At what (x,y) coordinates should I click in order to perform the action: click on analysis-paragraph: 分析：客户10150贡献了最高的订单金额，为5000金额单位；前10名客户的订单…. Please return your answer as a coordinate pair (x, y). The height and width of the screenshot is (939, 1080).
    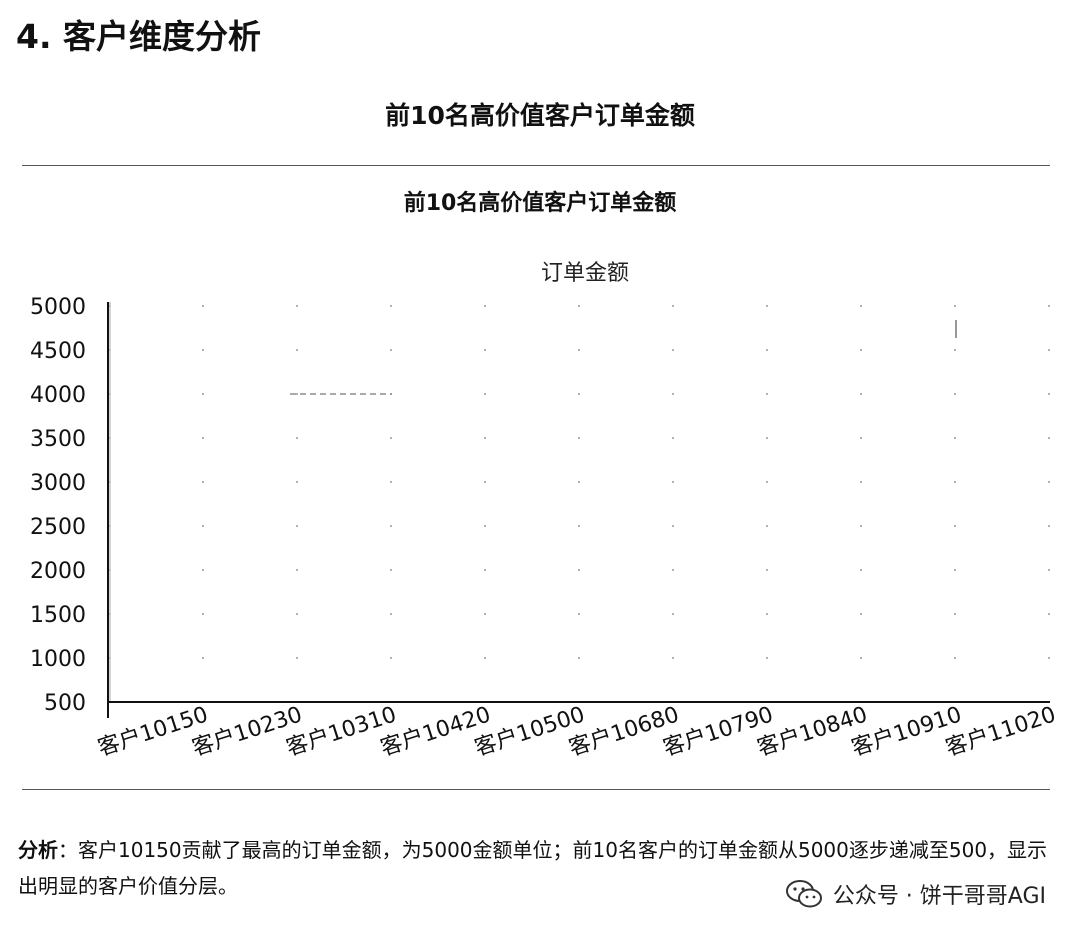
    Looking at the image, I should click on (538, 868).